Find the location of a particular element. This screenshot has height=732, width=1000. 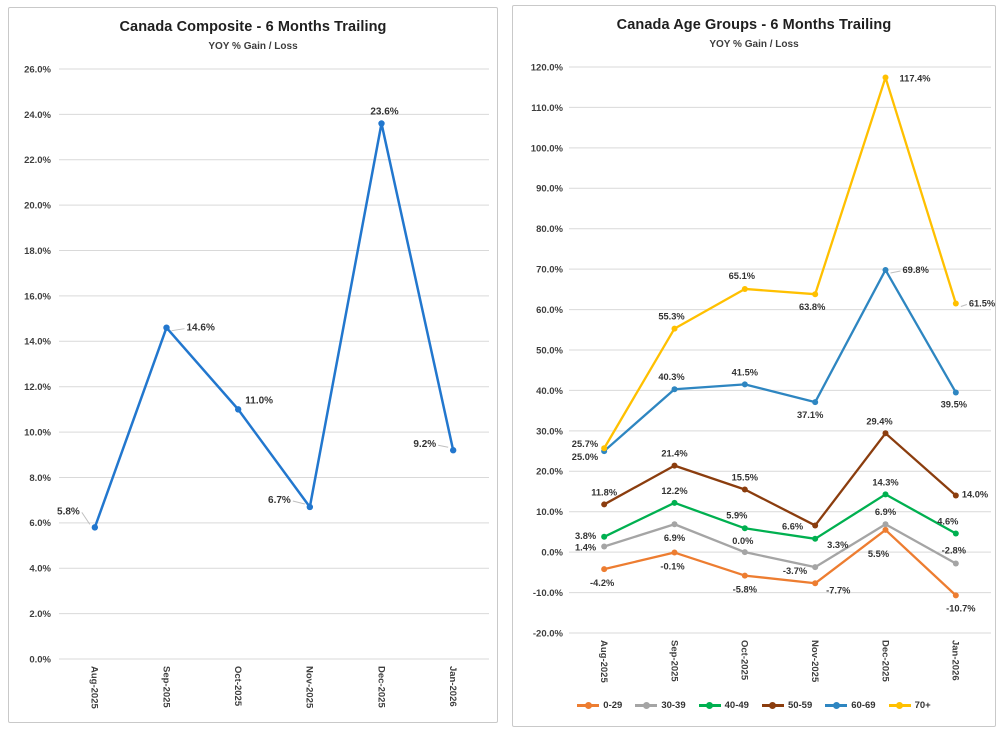

age-groups-legend: 0-29 30-39 40-49 50-59 60-69 70+ is located at coordinates (754, 705).